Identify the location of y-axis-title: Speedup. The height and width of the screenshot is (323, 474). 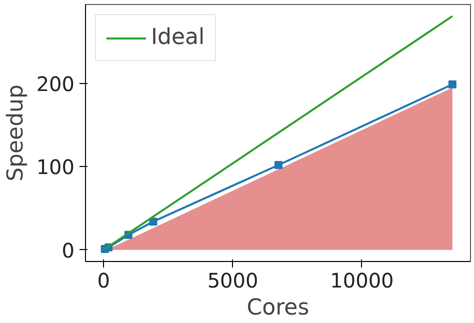
(15, 133).